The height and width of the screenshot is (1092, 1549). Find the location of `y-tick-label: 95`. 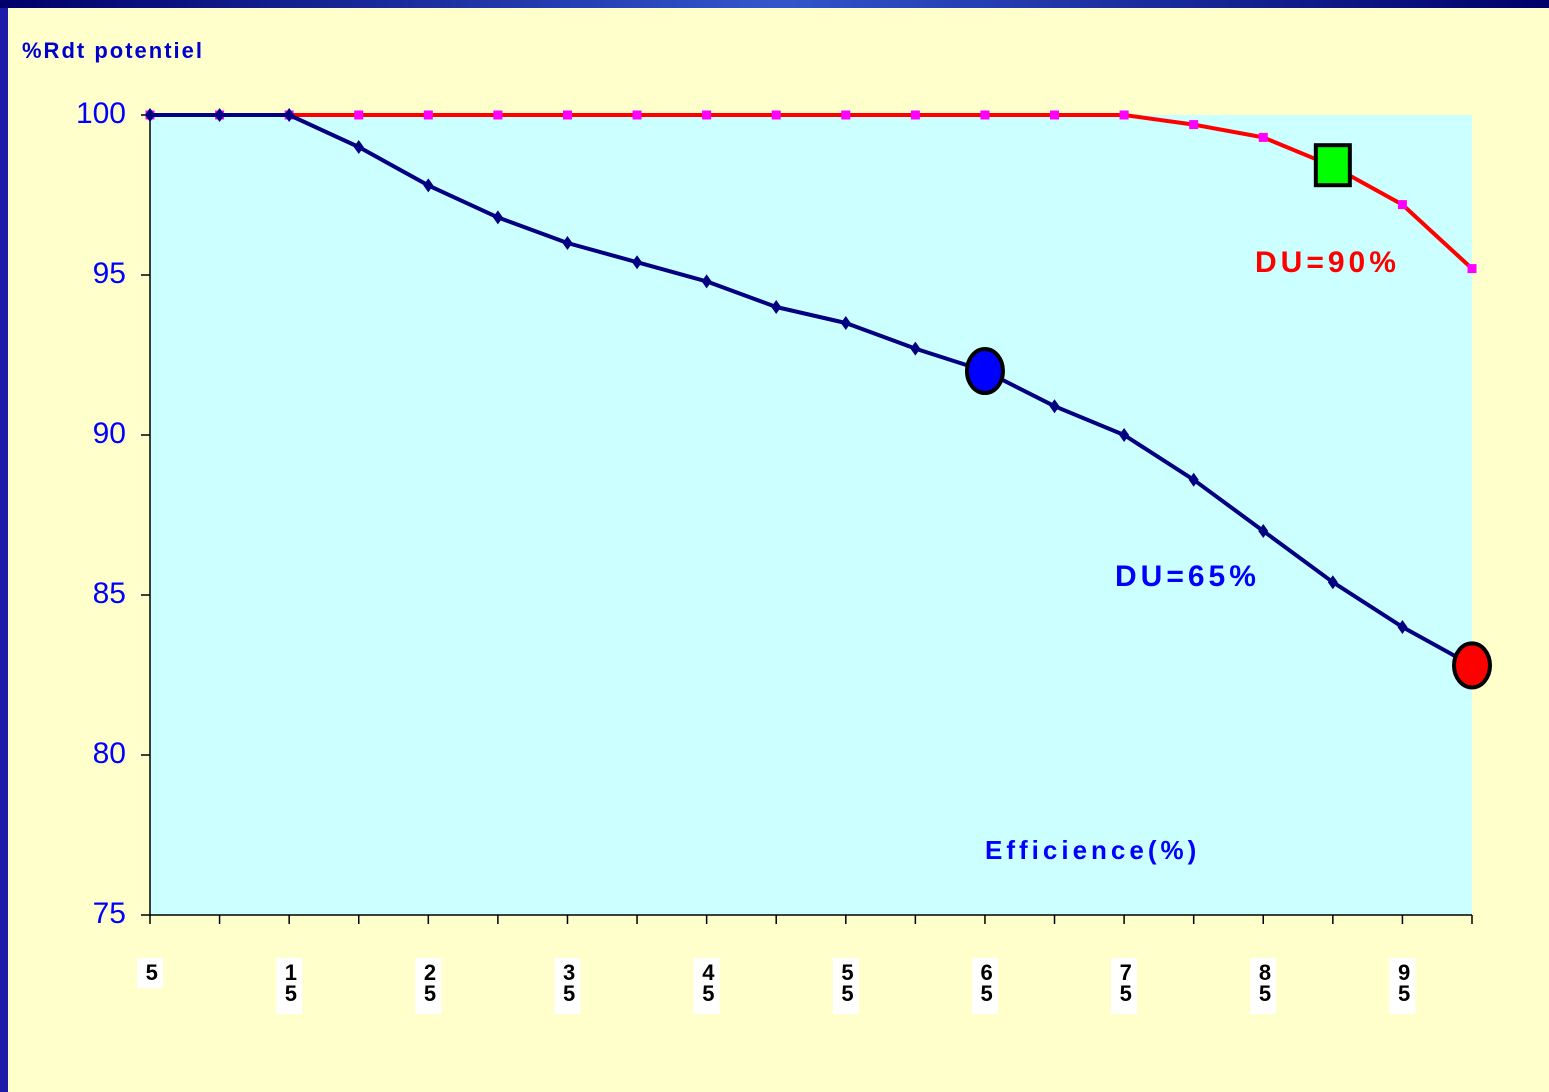

y-tick-label: 95 is located at coordinates (109, 273).